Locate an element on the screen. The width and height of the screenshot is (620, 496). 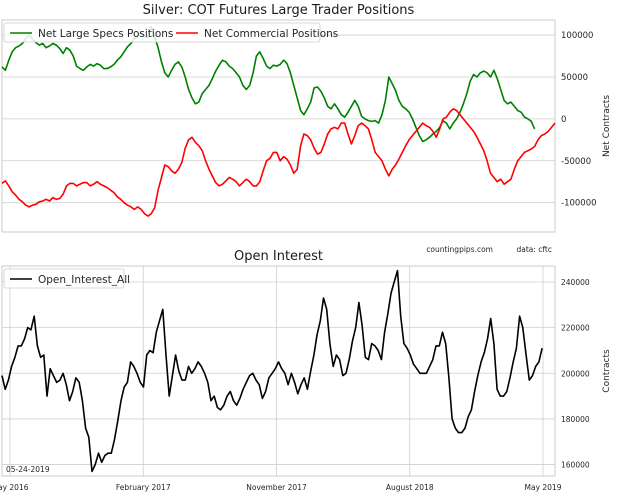
date-label: 05-24-2019 is located at coordinates (28, 469).